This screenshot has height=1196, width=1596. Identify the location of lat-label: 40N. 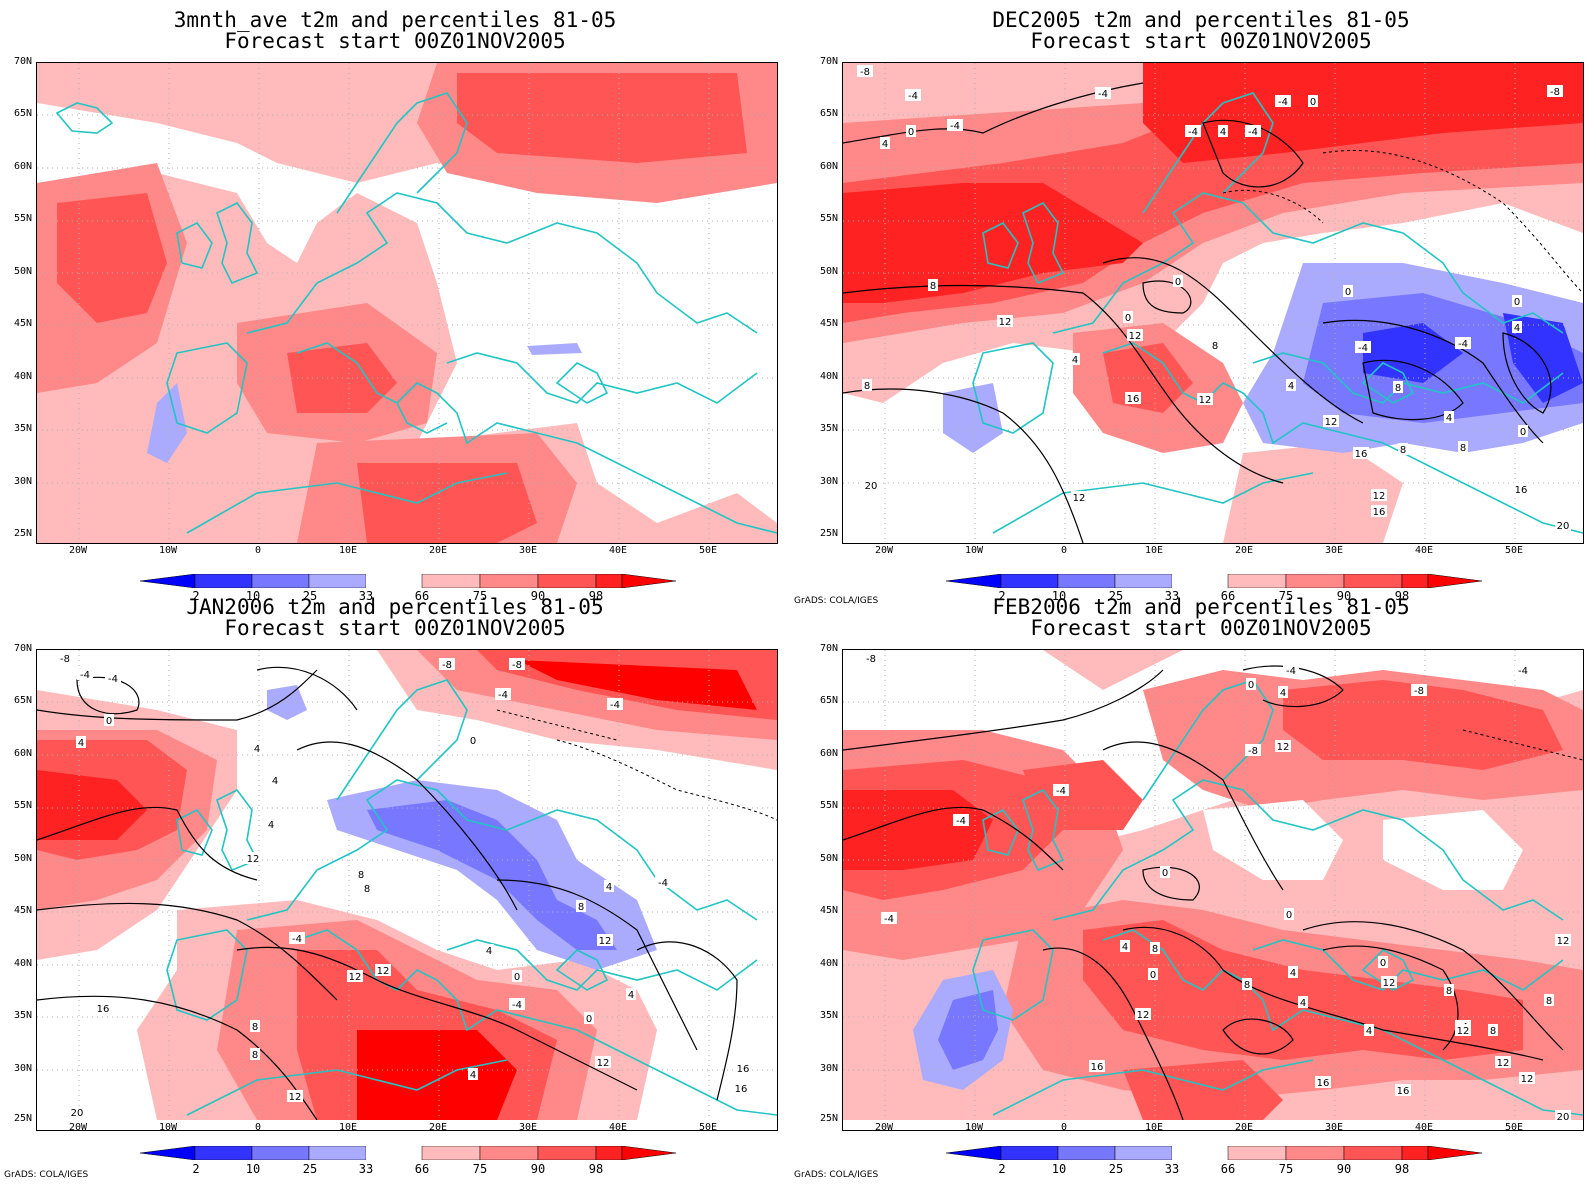
(22, 963).